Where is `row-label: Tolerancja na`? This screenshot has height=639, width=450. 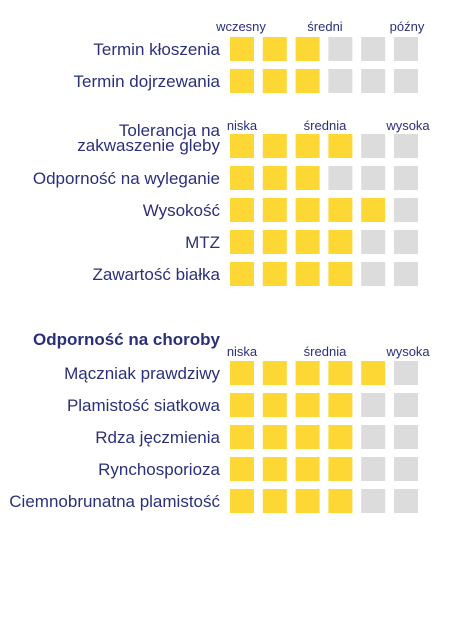 row-label: Tolerancja na is located at coordinates (170, 130).